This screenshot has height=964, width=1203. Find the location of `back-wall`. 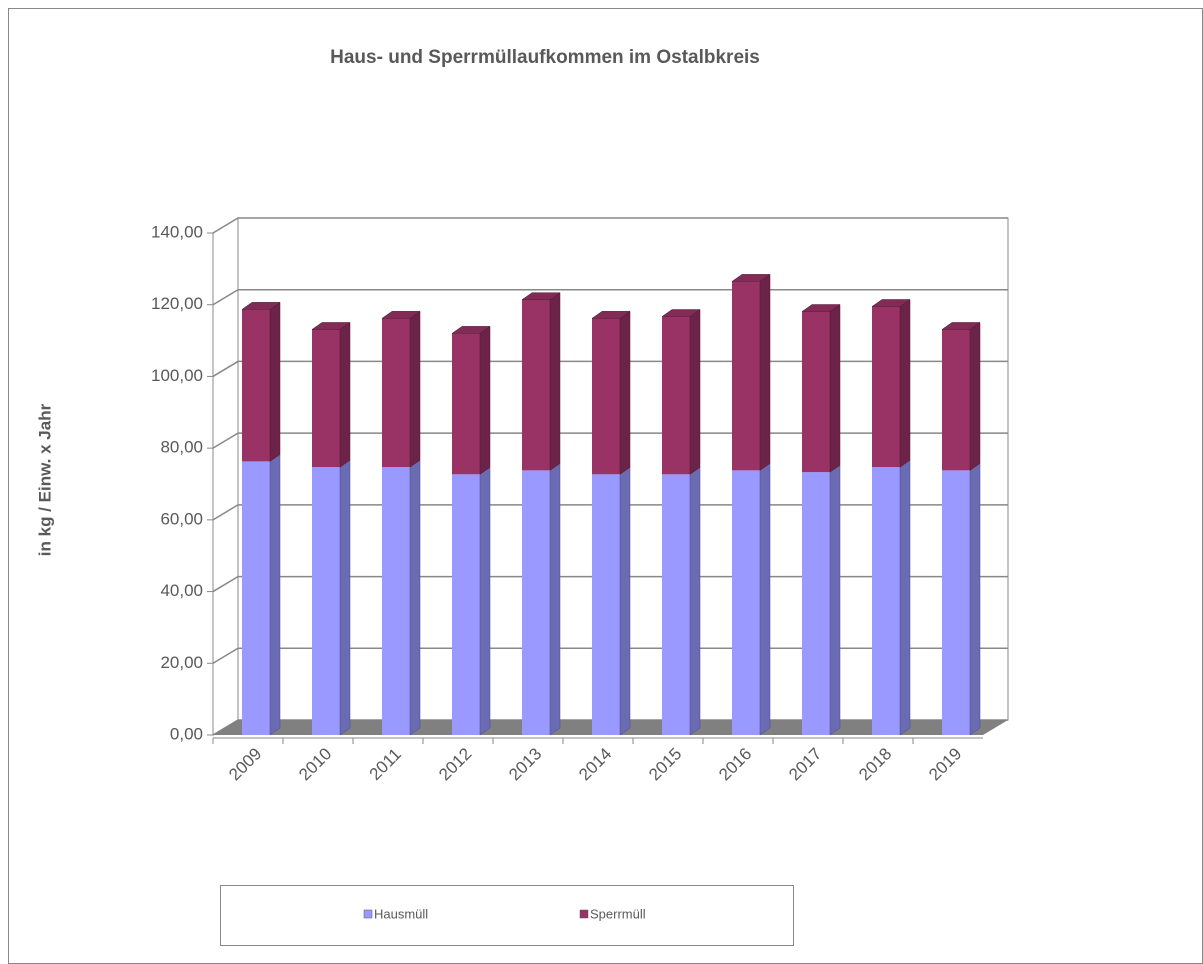

back-wall is located at coordinates (225, 476).